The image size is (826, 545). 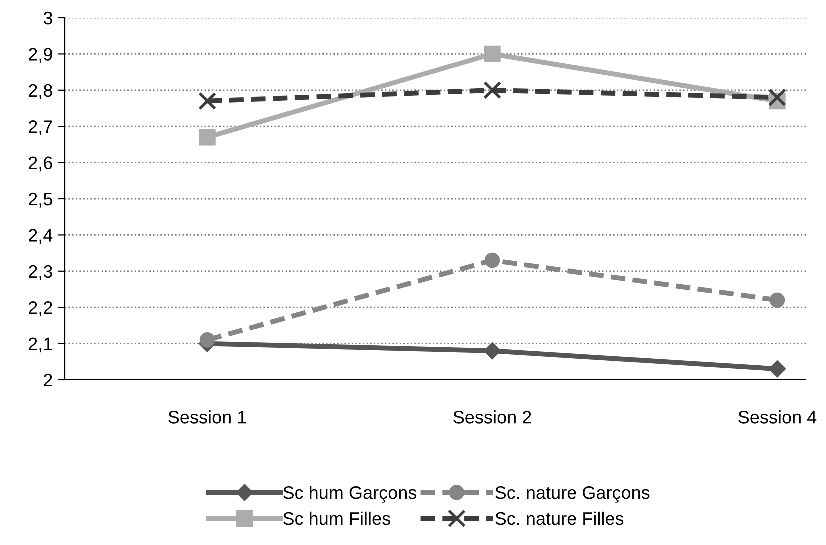 I want to click on y-tick-label: 2, so click(x=48, y=380).